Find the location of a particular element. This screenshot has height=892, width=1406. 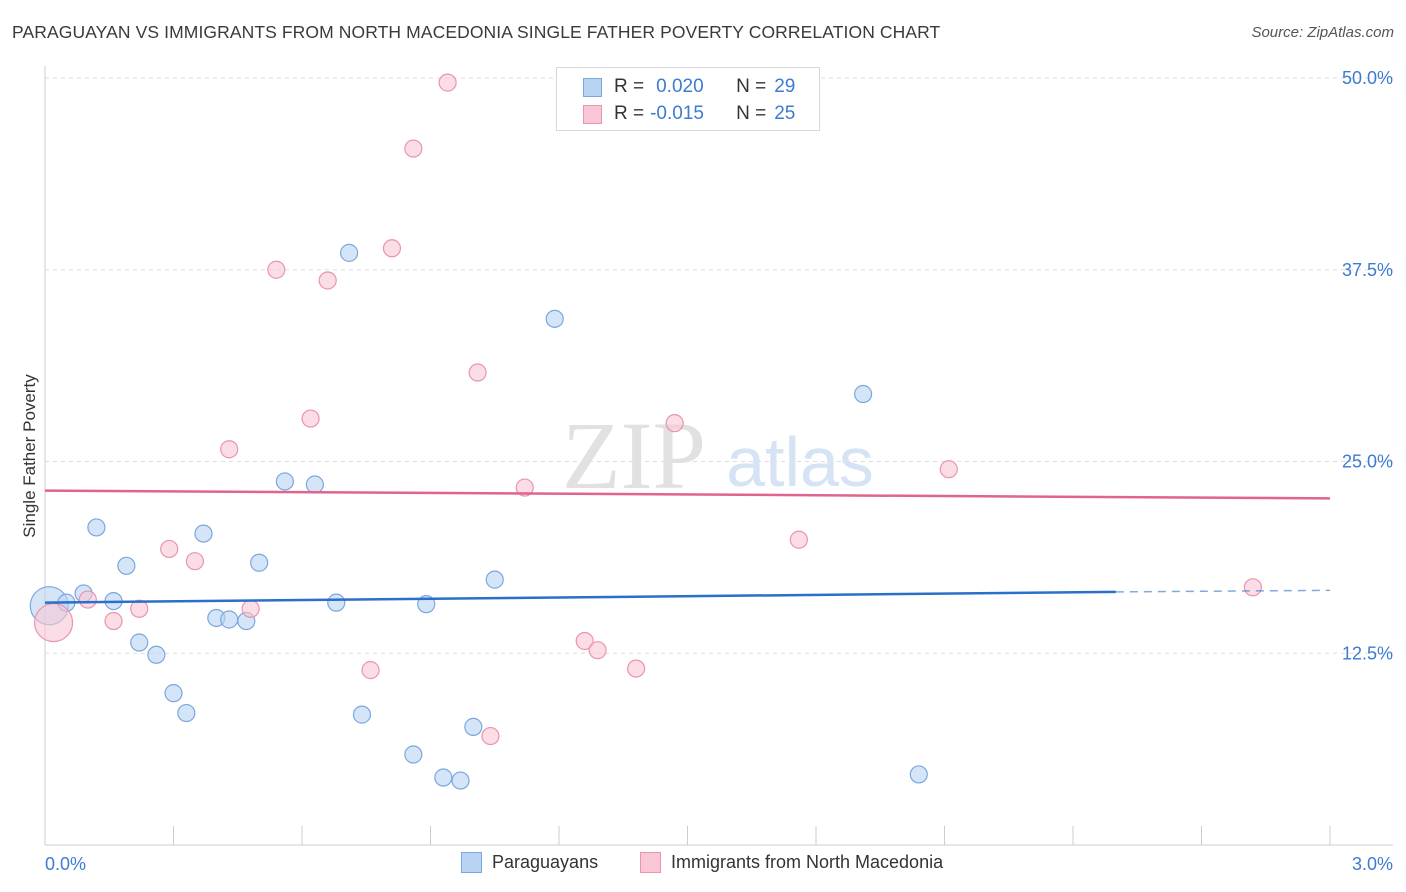

legend-swatch-blue is located at coordinates (592, 87).